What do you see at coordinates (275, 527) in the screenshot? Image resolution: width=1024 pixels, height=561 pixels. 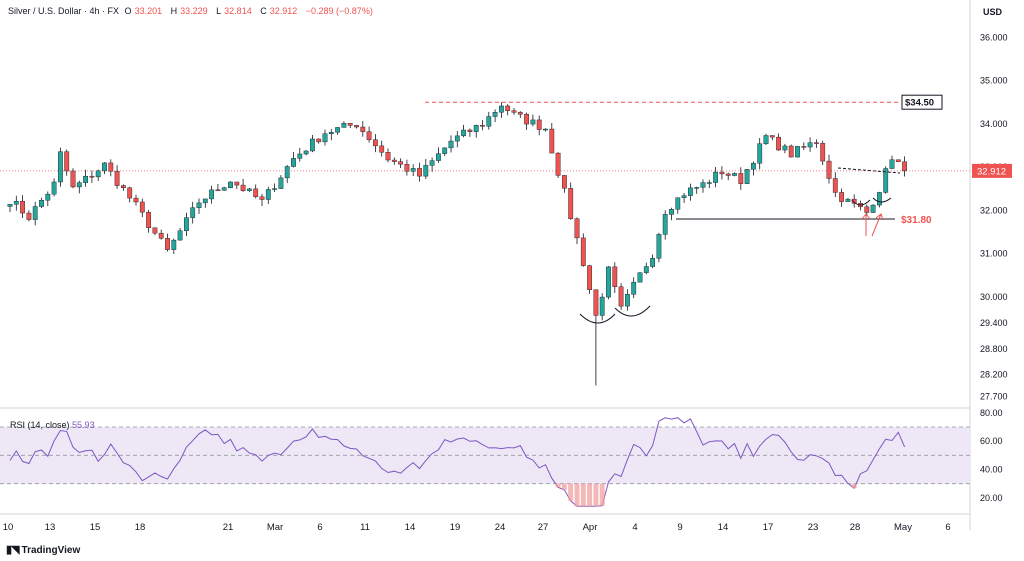 I see `time-tick-label: Mar` at bounding box center [275, 527].